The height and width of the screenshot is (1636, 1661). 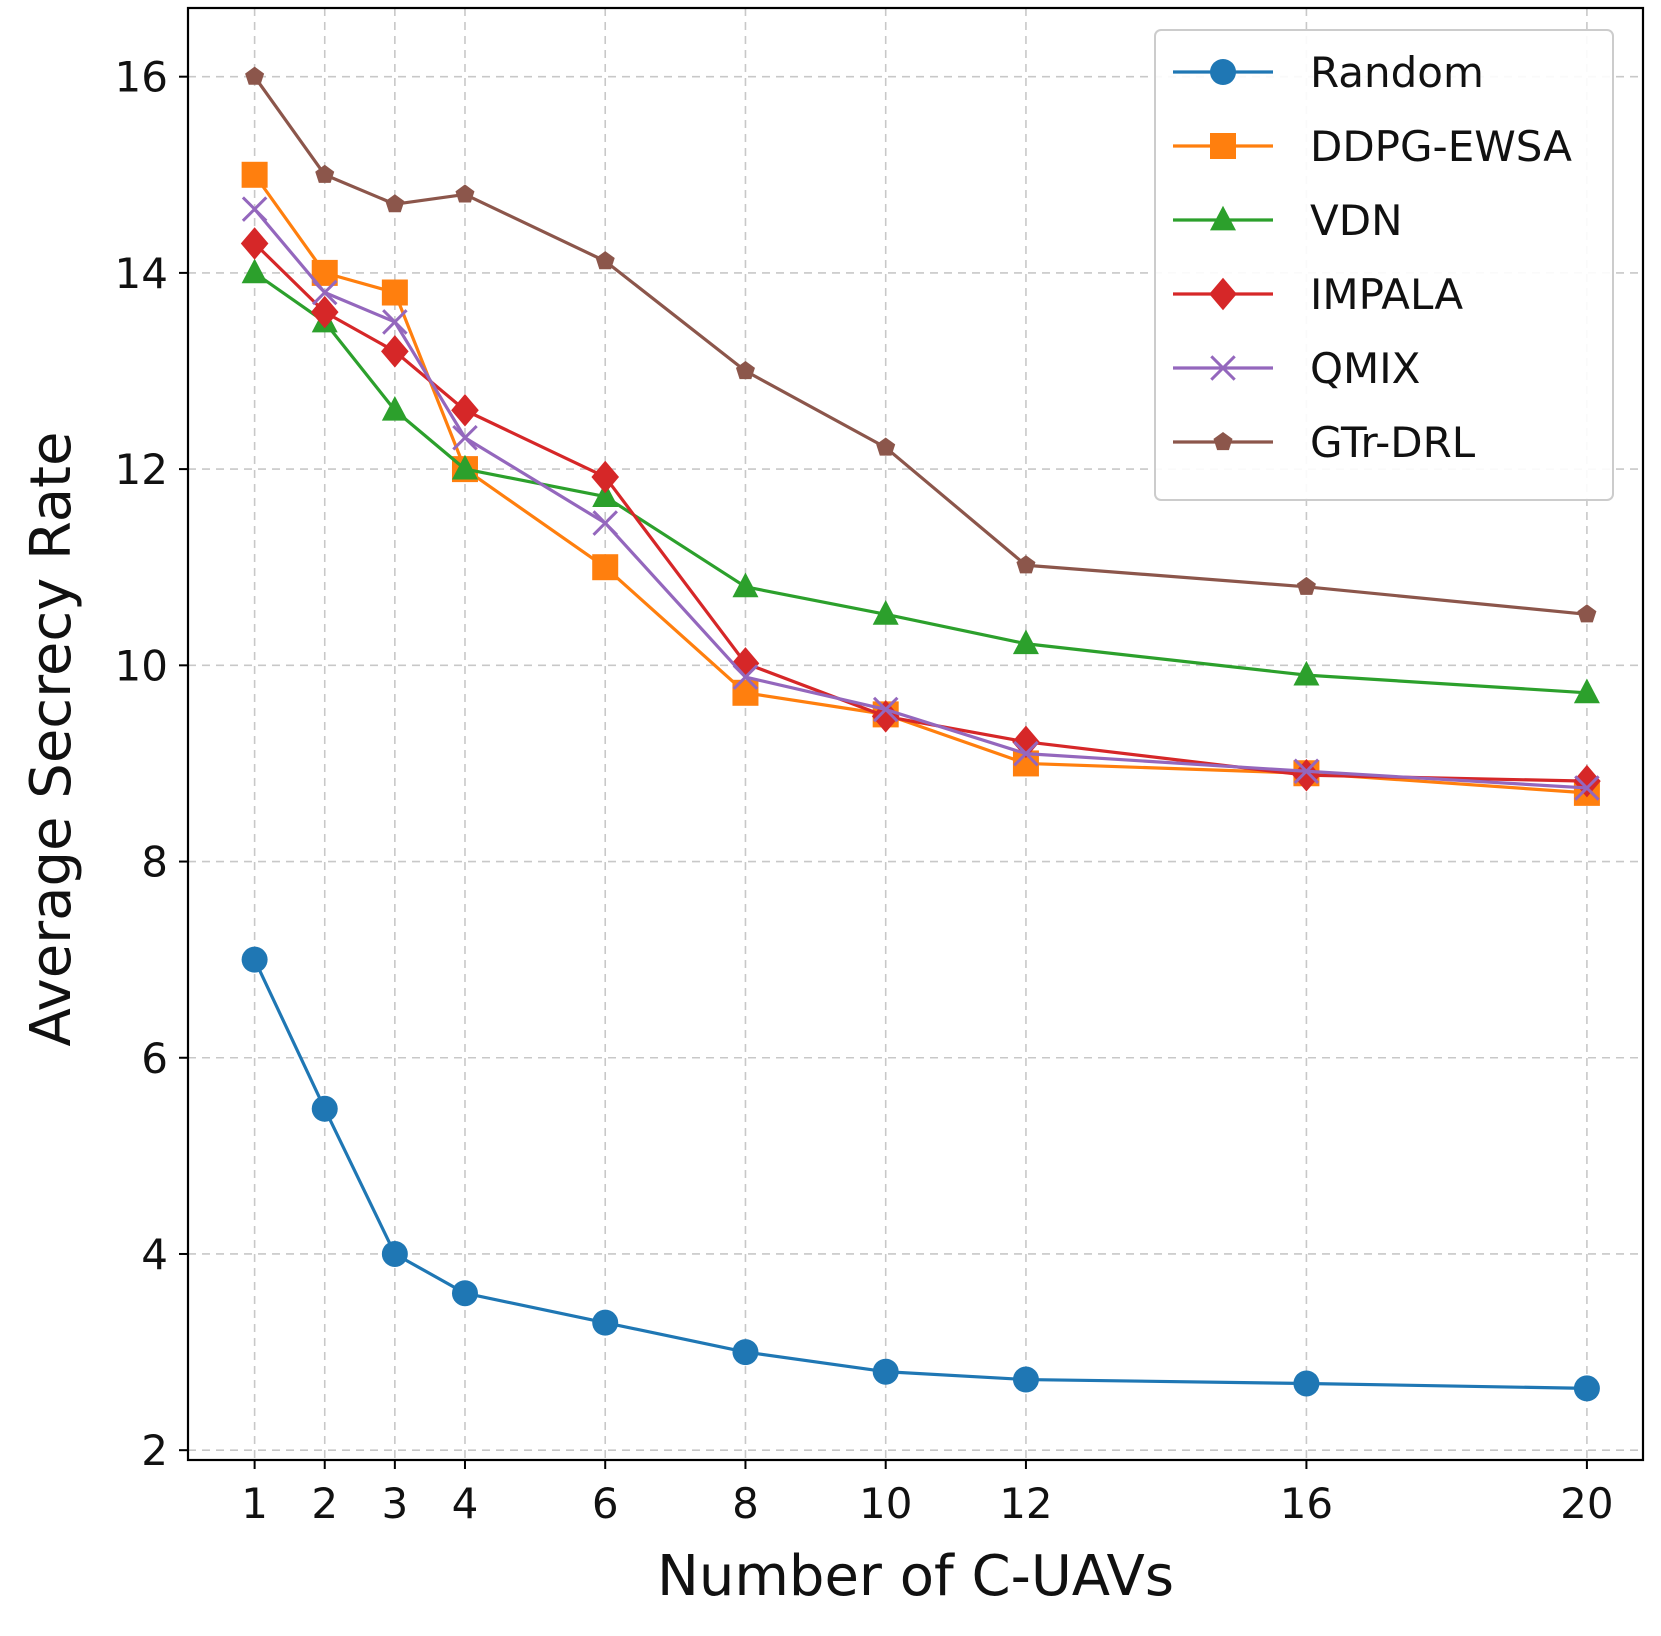 I want to click on y-axis-label: Average Secrecy Rate, so click(x=51, y=739).